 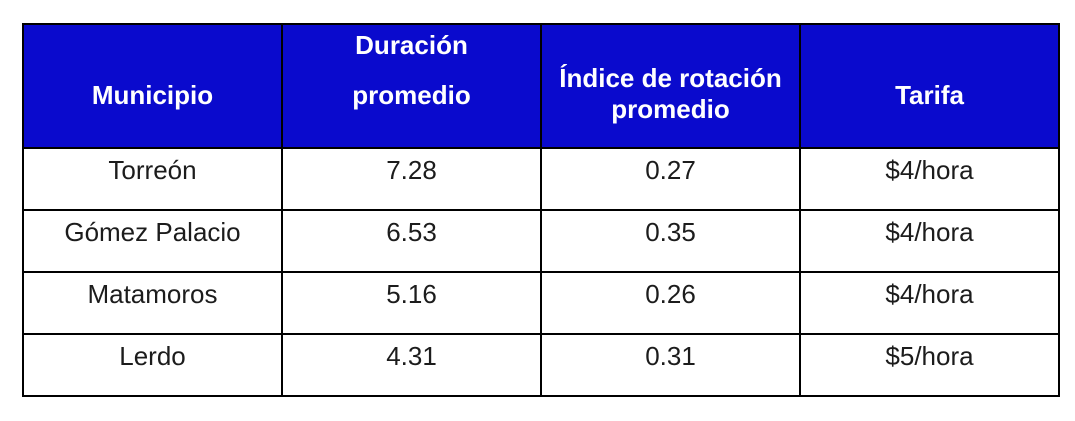 I want to click on cell-municipio: Lerdo, so click(x=152, y=365).